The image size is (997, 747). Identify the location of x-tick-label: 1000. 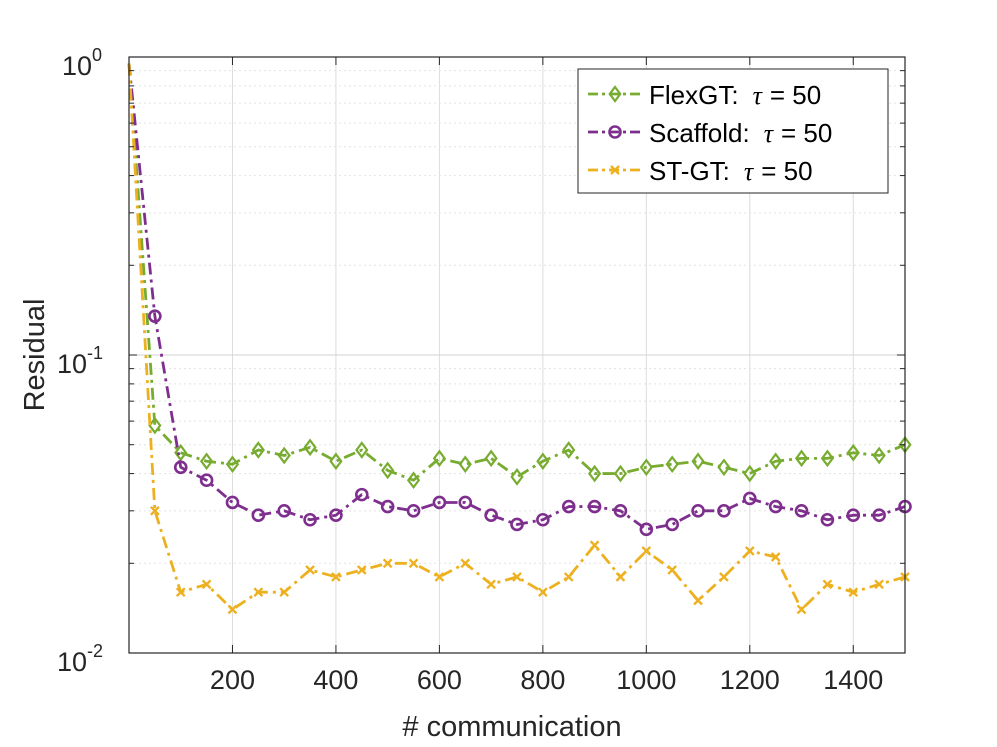
(646, 680).